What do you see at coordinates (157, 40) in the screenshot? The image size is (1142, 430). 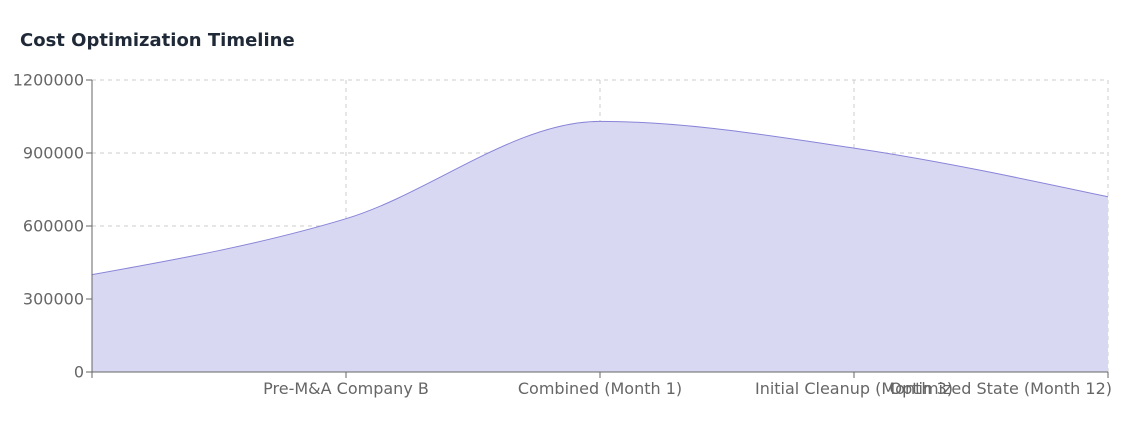 I see `chart-title: Cost Optimization Timeline` at bounding box center [157, 40].